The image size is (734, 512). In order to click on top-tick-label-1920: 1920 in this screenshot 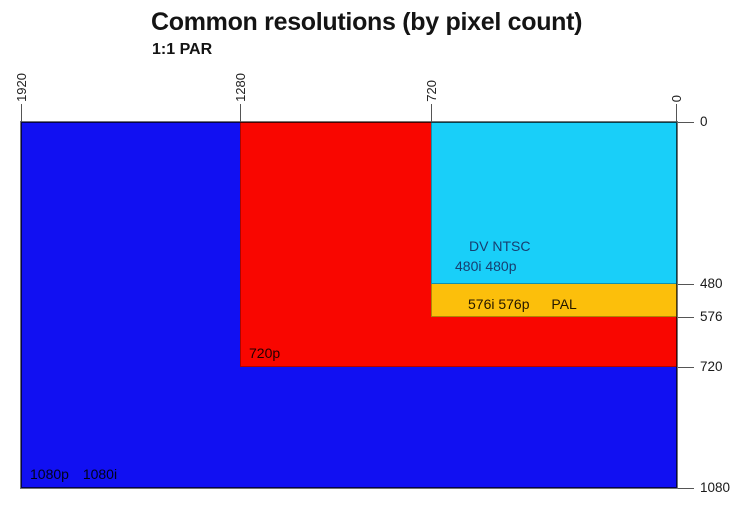, I will do `click(21, 87)`.